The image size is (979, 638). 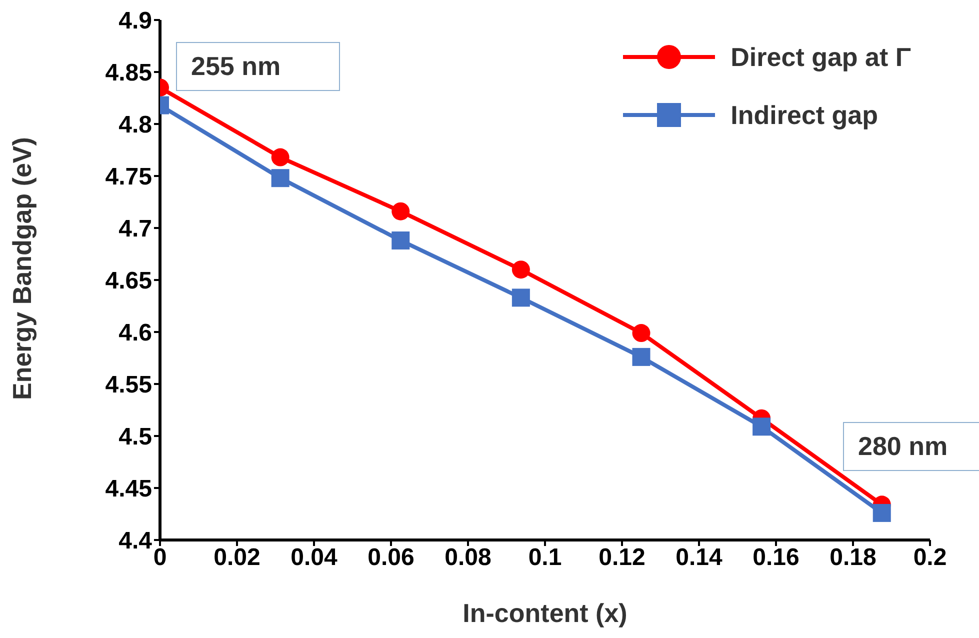 I want to click on y-tick-label: 4.4, so click(x=135, y=541).